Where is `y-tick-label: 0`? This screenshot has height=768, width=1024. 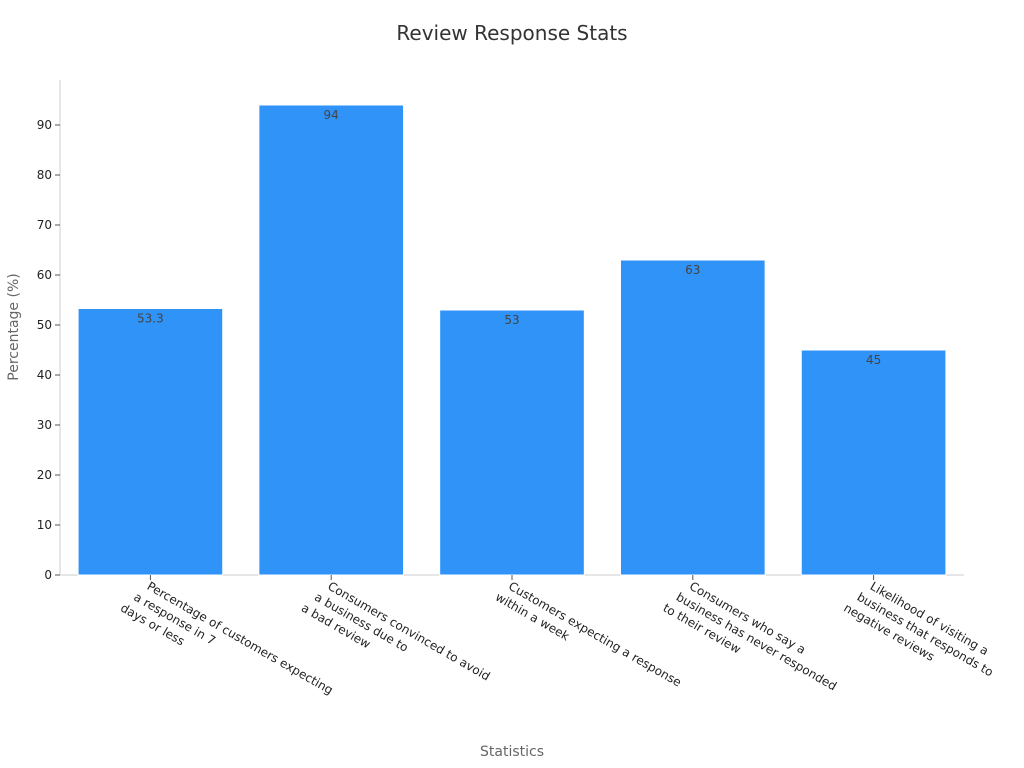
y-tick-label: 0 is located at coordinates (48, 575).